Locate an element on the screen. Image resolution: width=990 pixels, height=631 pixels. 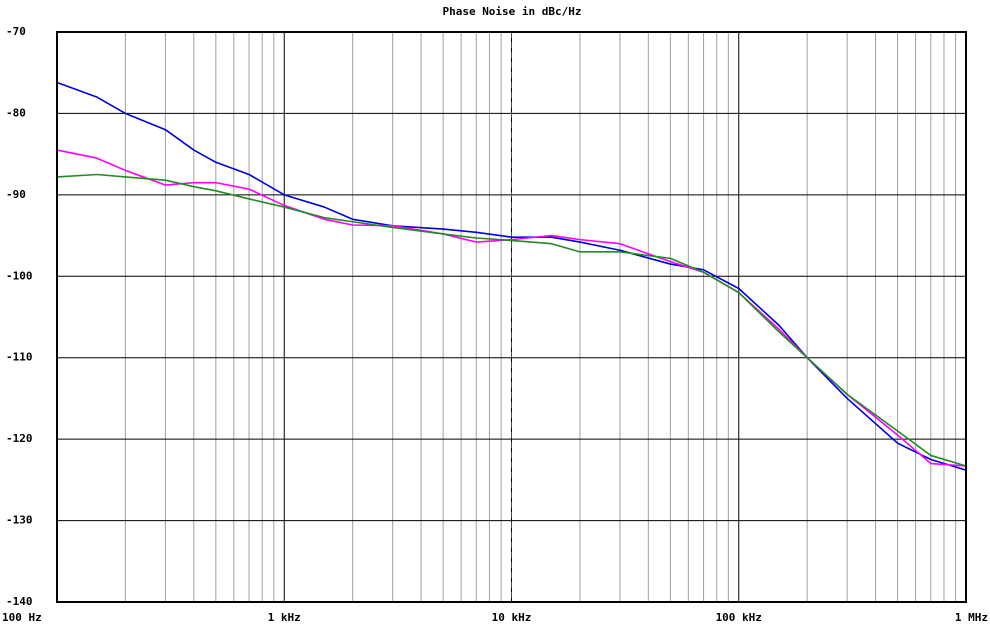
x-tick-label: 1 MHz is located at coordinates (971, 617).